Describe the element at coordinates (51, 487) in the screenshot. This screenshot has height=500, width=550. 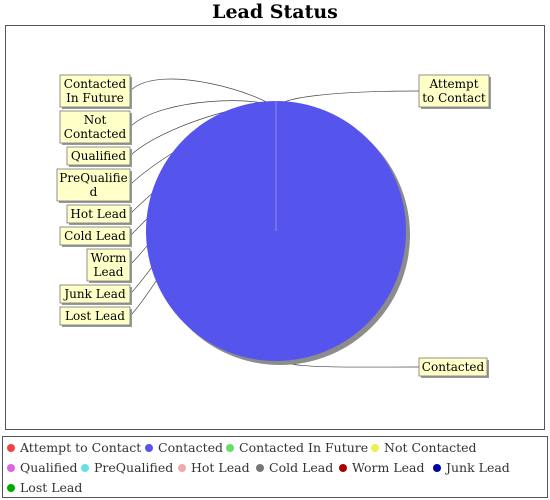
I see `legend-label: Lost Lead` at that location.